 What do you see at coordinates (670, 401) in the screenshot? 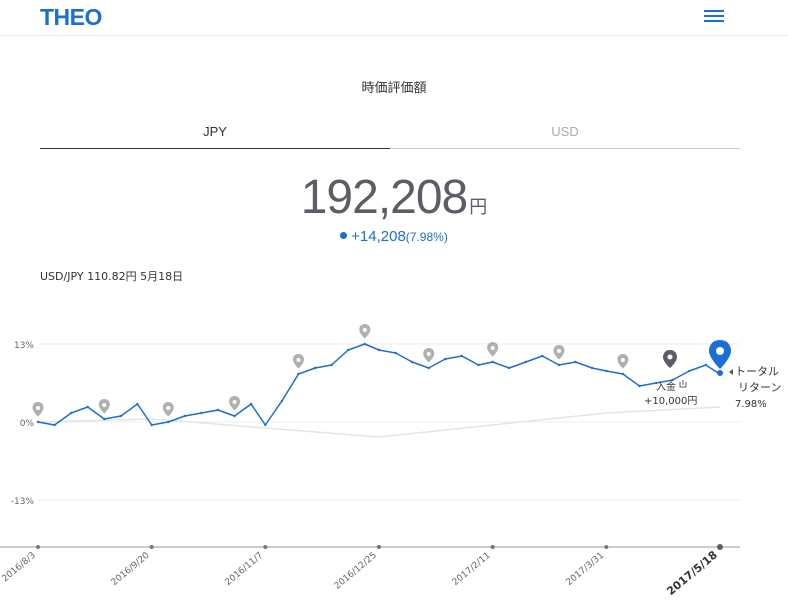
I see `deposit-amount: +10,000円` at bounding box center [670, 401].